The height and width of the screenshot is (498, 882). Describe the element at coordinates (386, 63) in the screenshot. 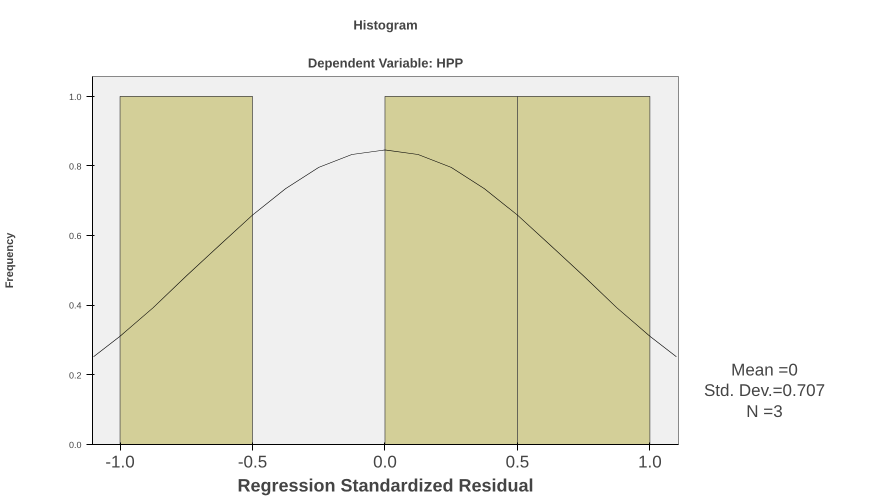

I see `chart-subtitle: Dependent Variable: HPP` at that location.